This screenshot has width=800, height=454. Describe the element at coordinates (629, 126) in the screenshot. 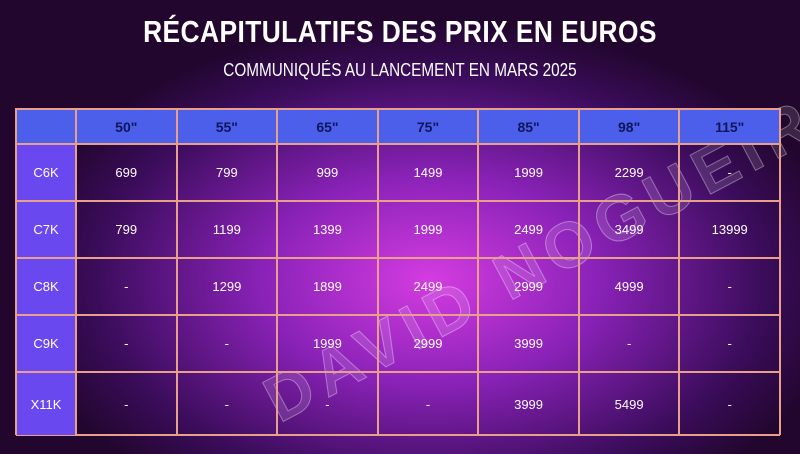

I see `column-header: 98"` at that location.